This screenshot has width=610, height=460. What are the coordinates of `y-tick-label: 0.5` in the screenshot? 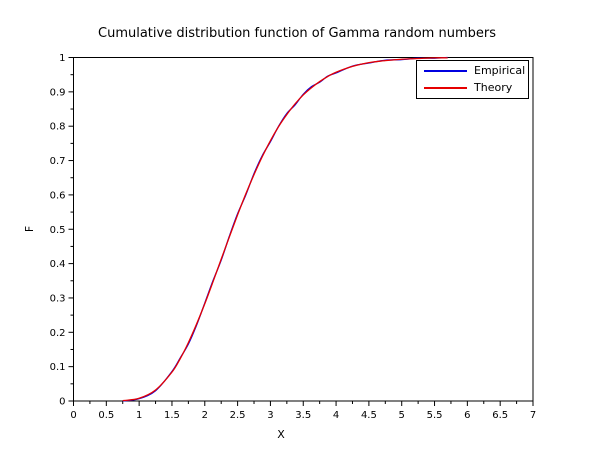 It's located at (58, 230).